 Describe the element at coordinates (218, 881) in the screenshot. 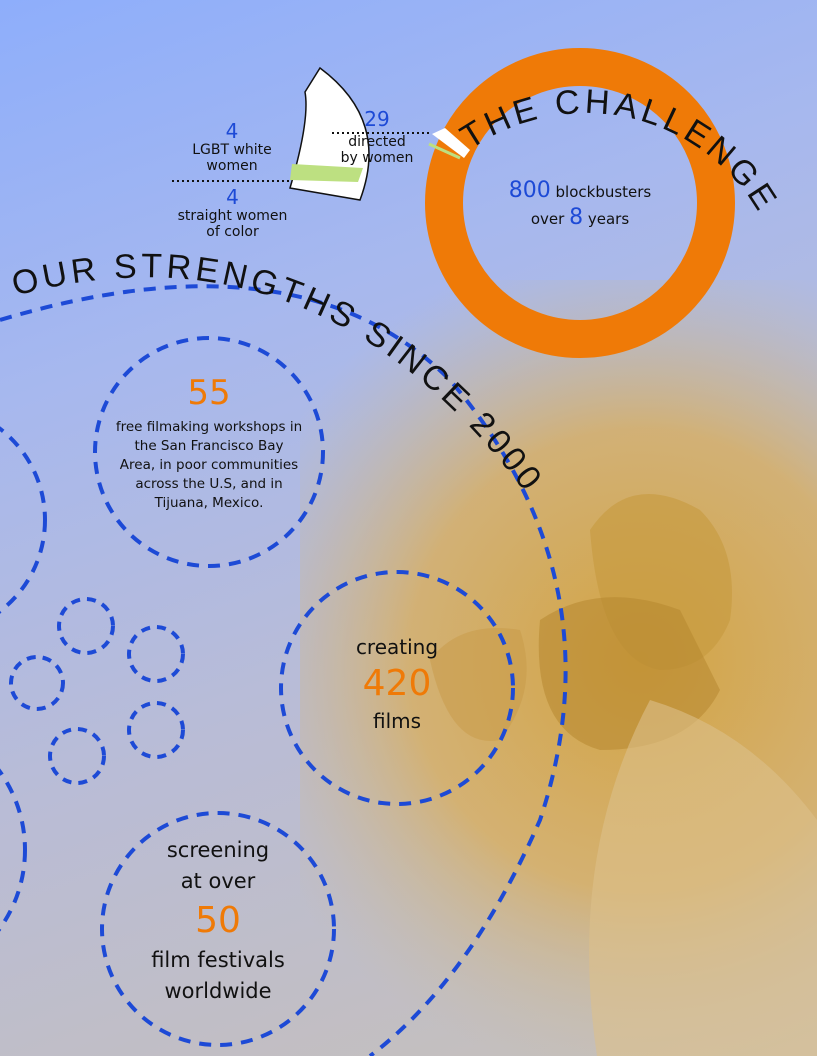

I see `festivals-prefix-2: at over` at that location.